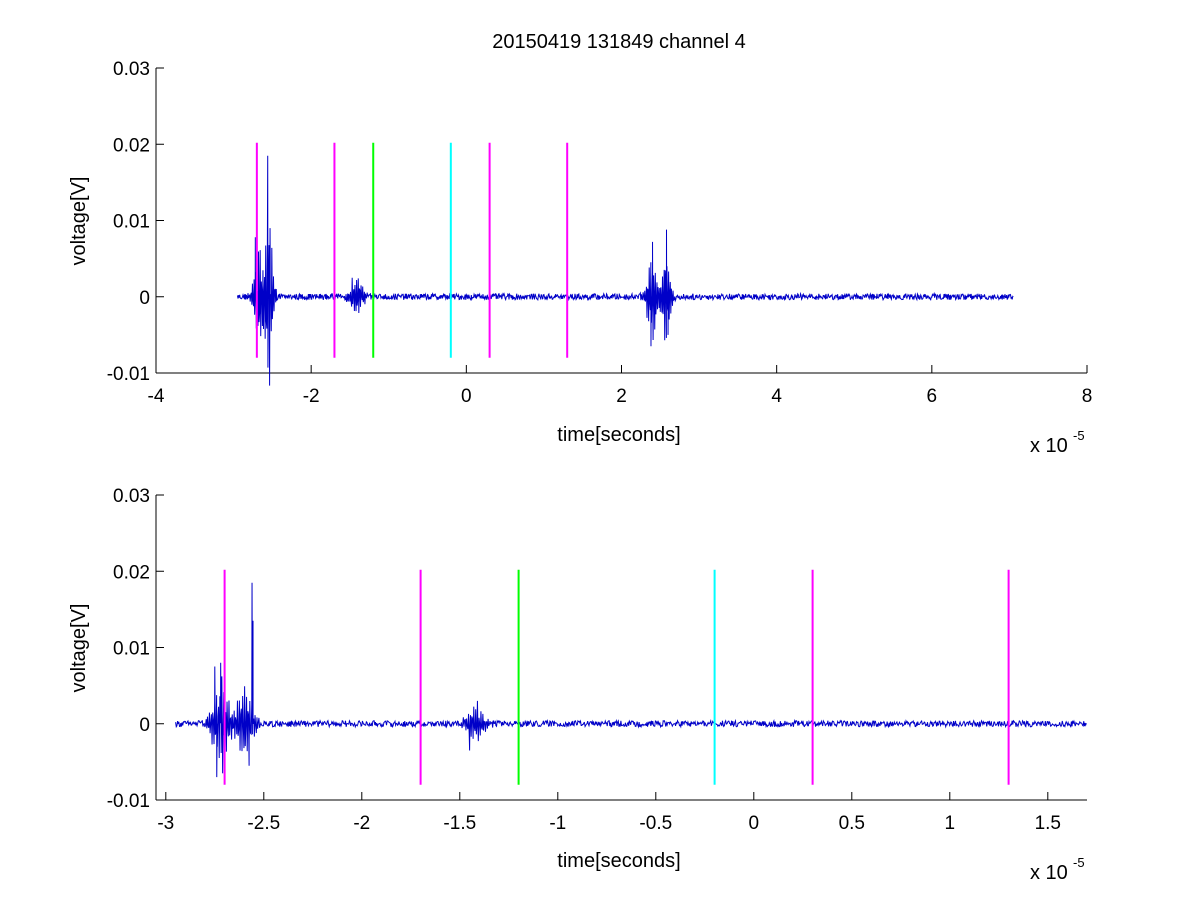 The width and height of the screenshot is (1200, 901). What do you see at coordinates (79, 221) in the screenshot?
I see `top-y-axis-label: voltage[V]` at bounding box center [79, 221].